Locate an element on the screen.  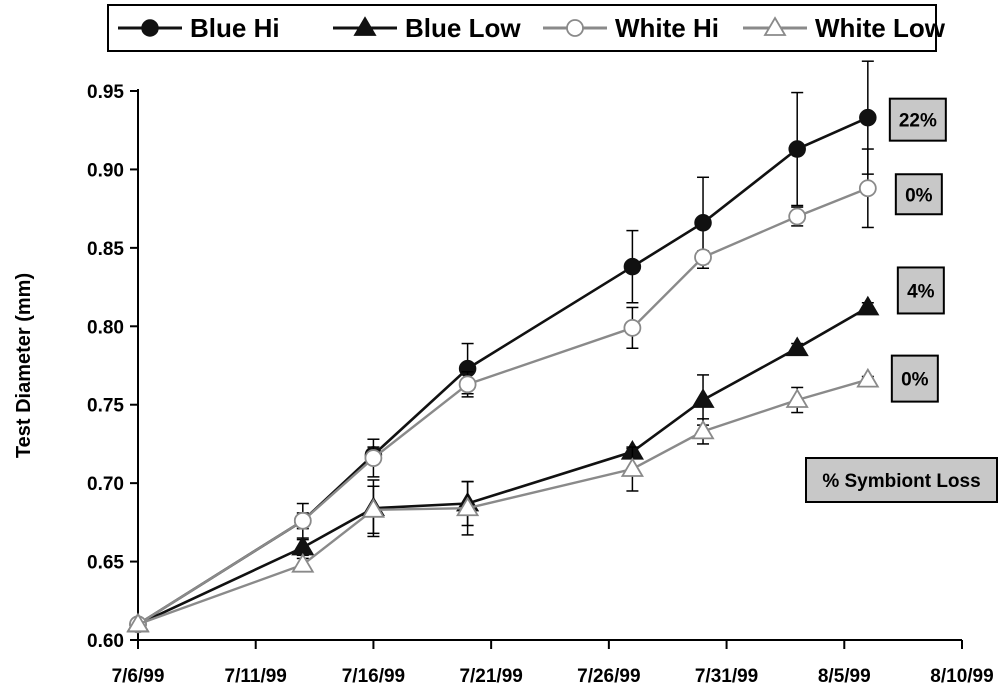
x-tick-label: 8/10/99 is located at coordinates (961, 676).